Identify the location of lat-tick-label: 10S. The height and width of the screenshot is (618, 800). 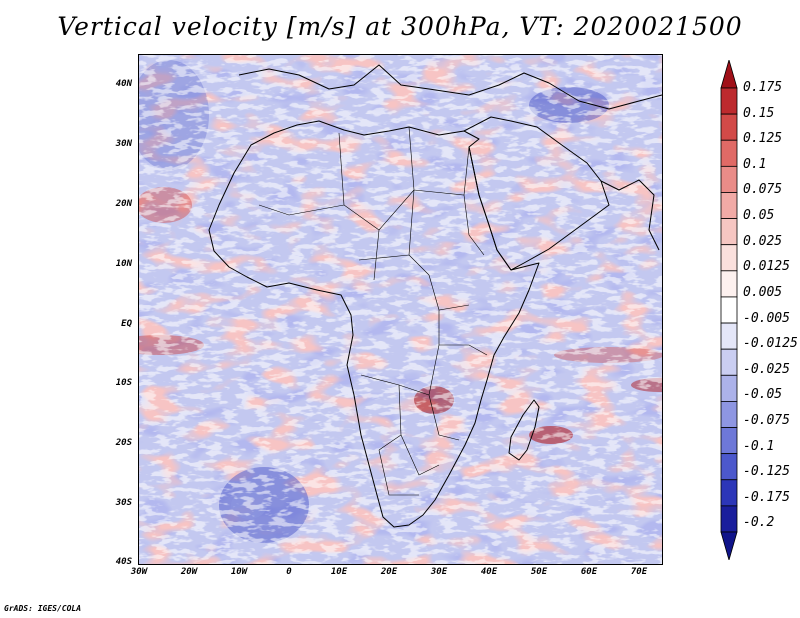
(123, 383).